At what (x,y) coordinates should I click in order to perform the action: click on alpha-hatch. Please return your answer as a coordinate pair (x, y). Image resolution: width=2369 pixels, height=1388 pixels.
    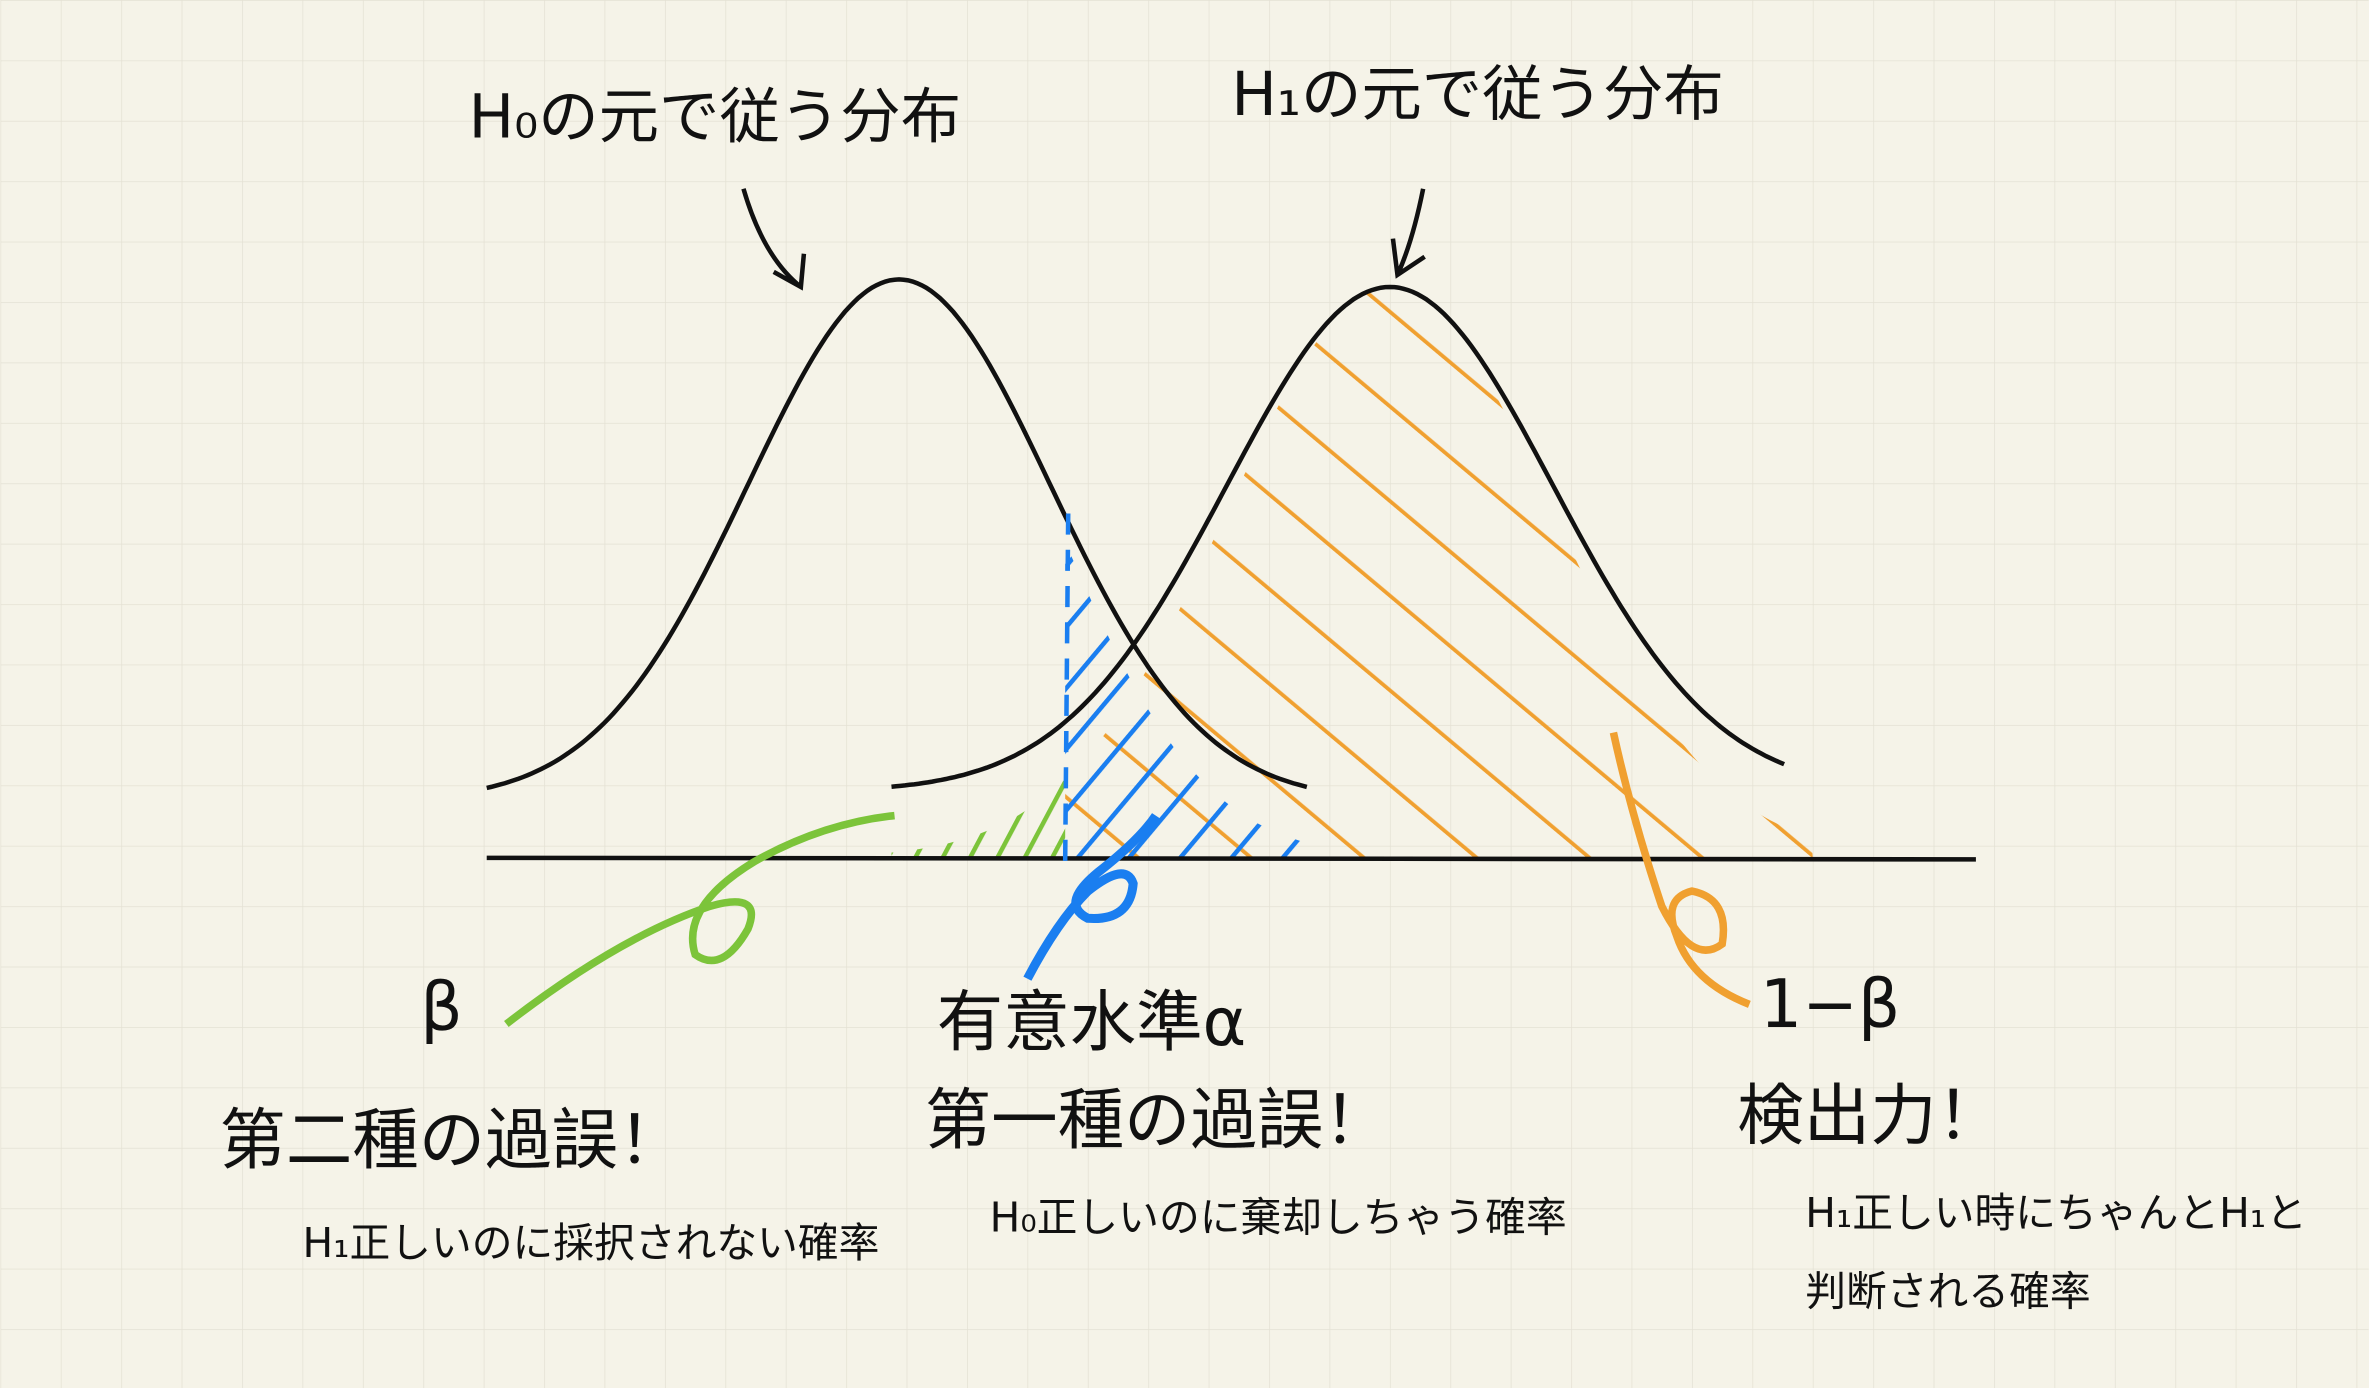
    Looking at the image, I should click on (1187, 700).